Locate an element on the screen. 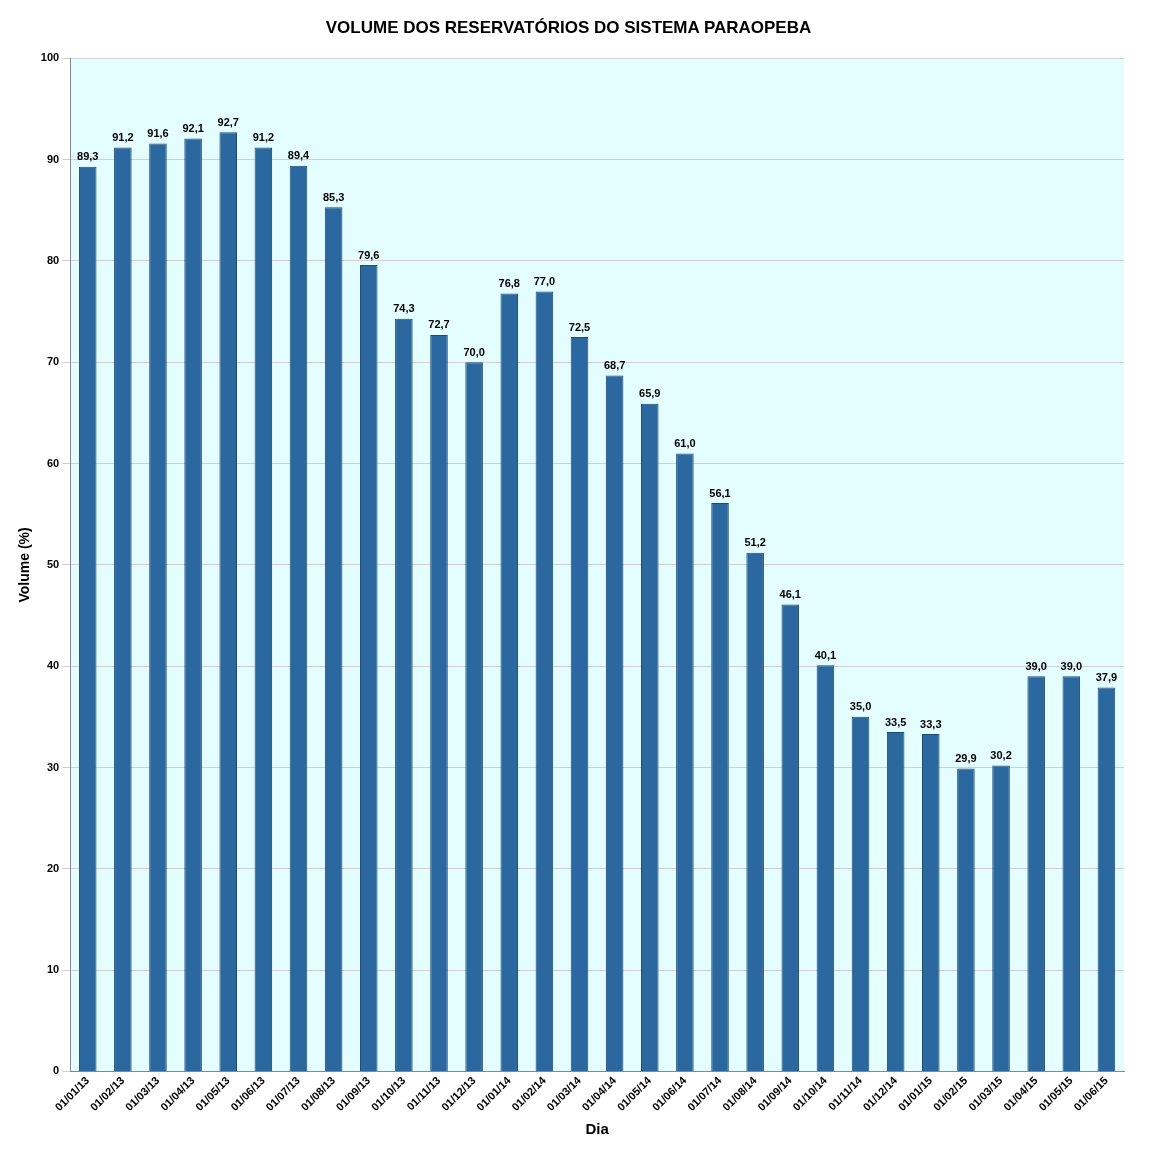  y-tick-label: 80 is located at coordinates (53, 260).